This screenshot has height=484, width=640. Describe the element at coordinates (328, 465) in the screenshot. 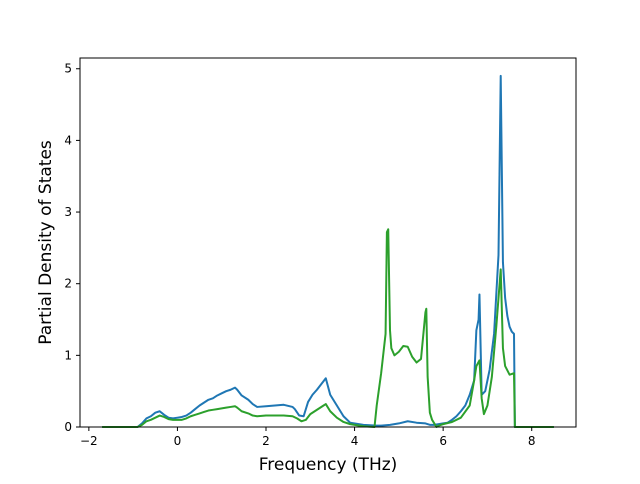

I see `x-axis-label: Frequency (THz)` at that location.